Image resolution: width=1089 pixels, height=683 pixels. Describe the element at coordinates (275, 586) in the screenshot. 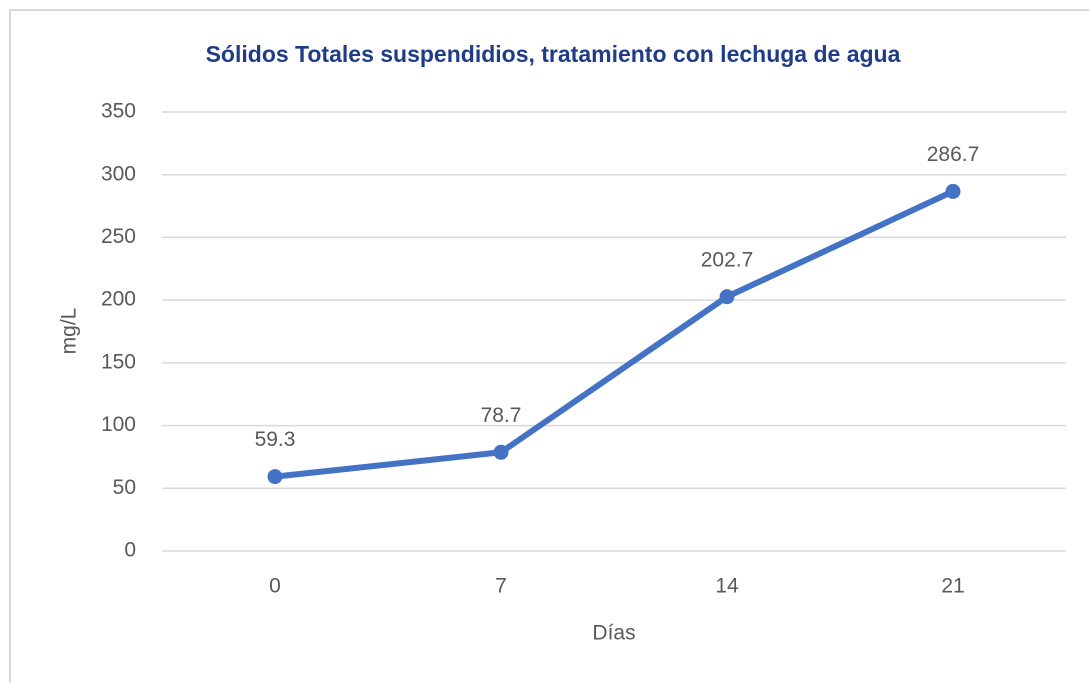

I see `x-tick-label: 0` at that location.